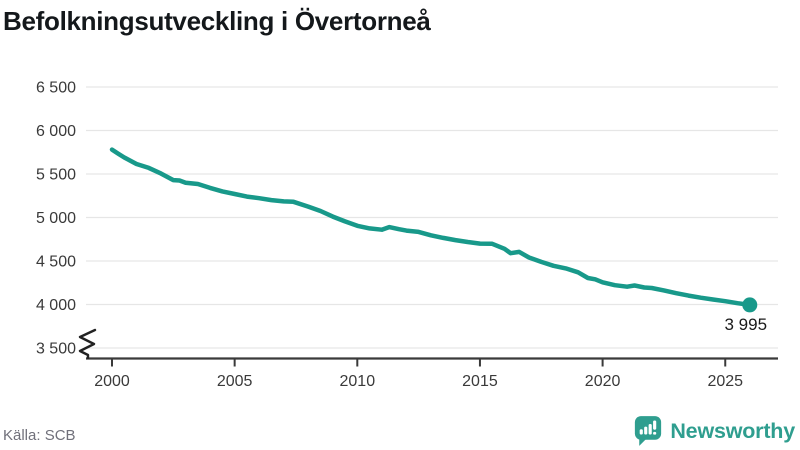  What do you see at coordinates (56, 131) in the screenshot?
I see `y-tick-label: 6 000` at bounding box center [56, 131].